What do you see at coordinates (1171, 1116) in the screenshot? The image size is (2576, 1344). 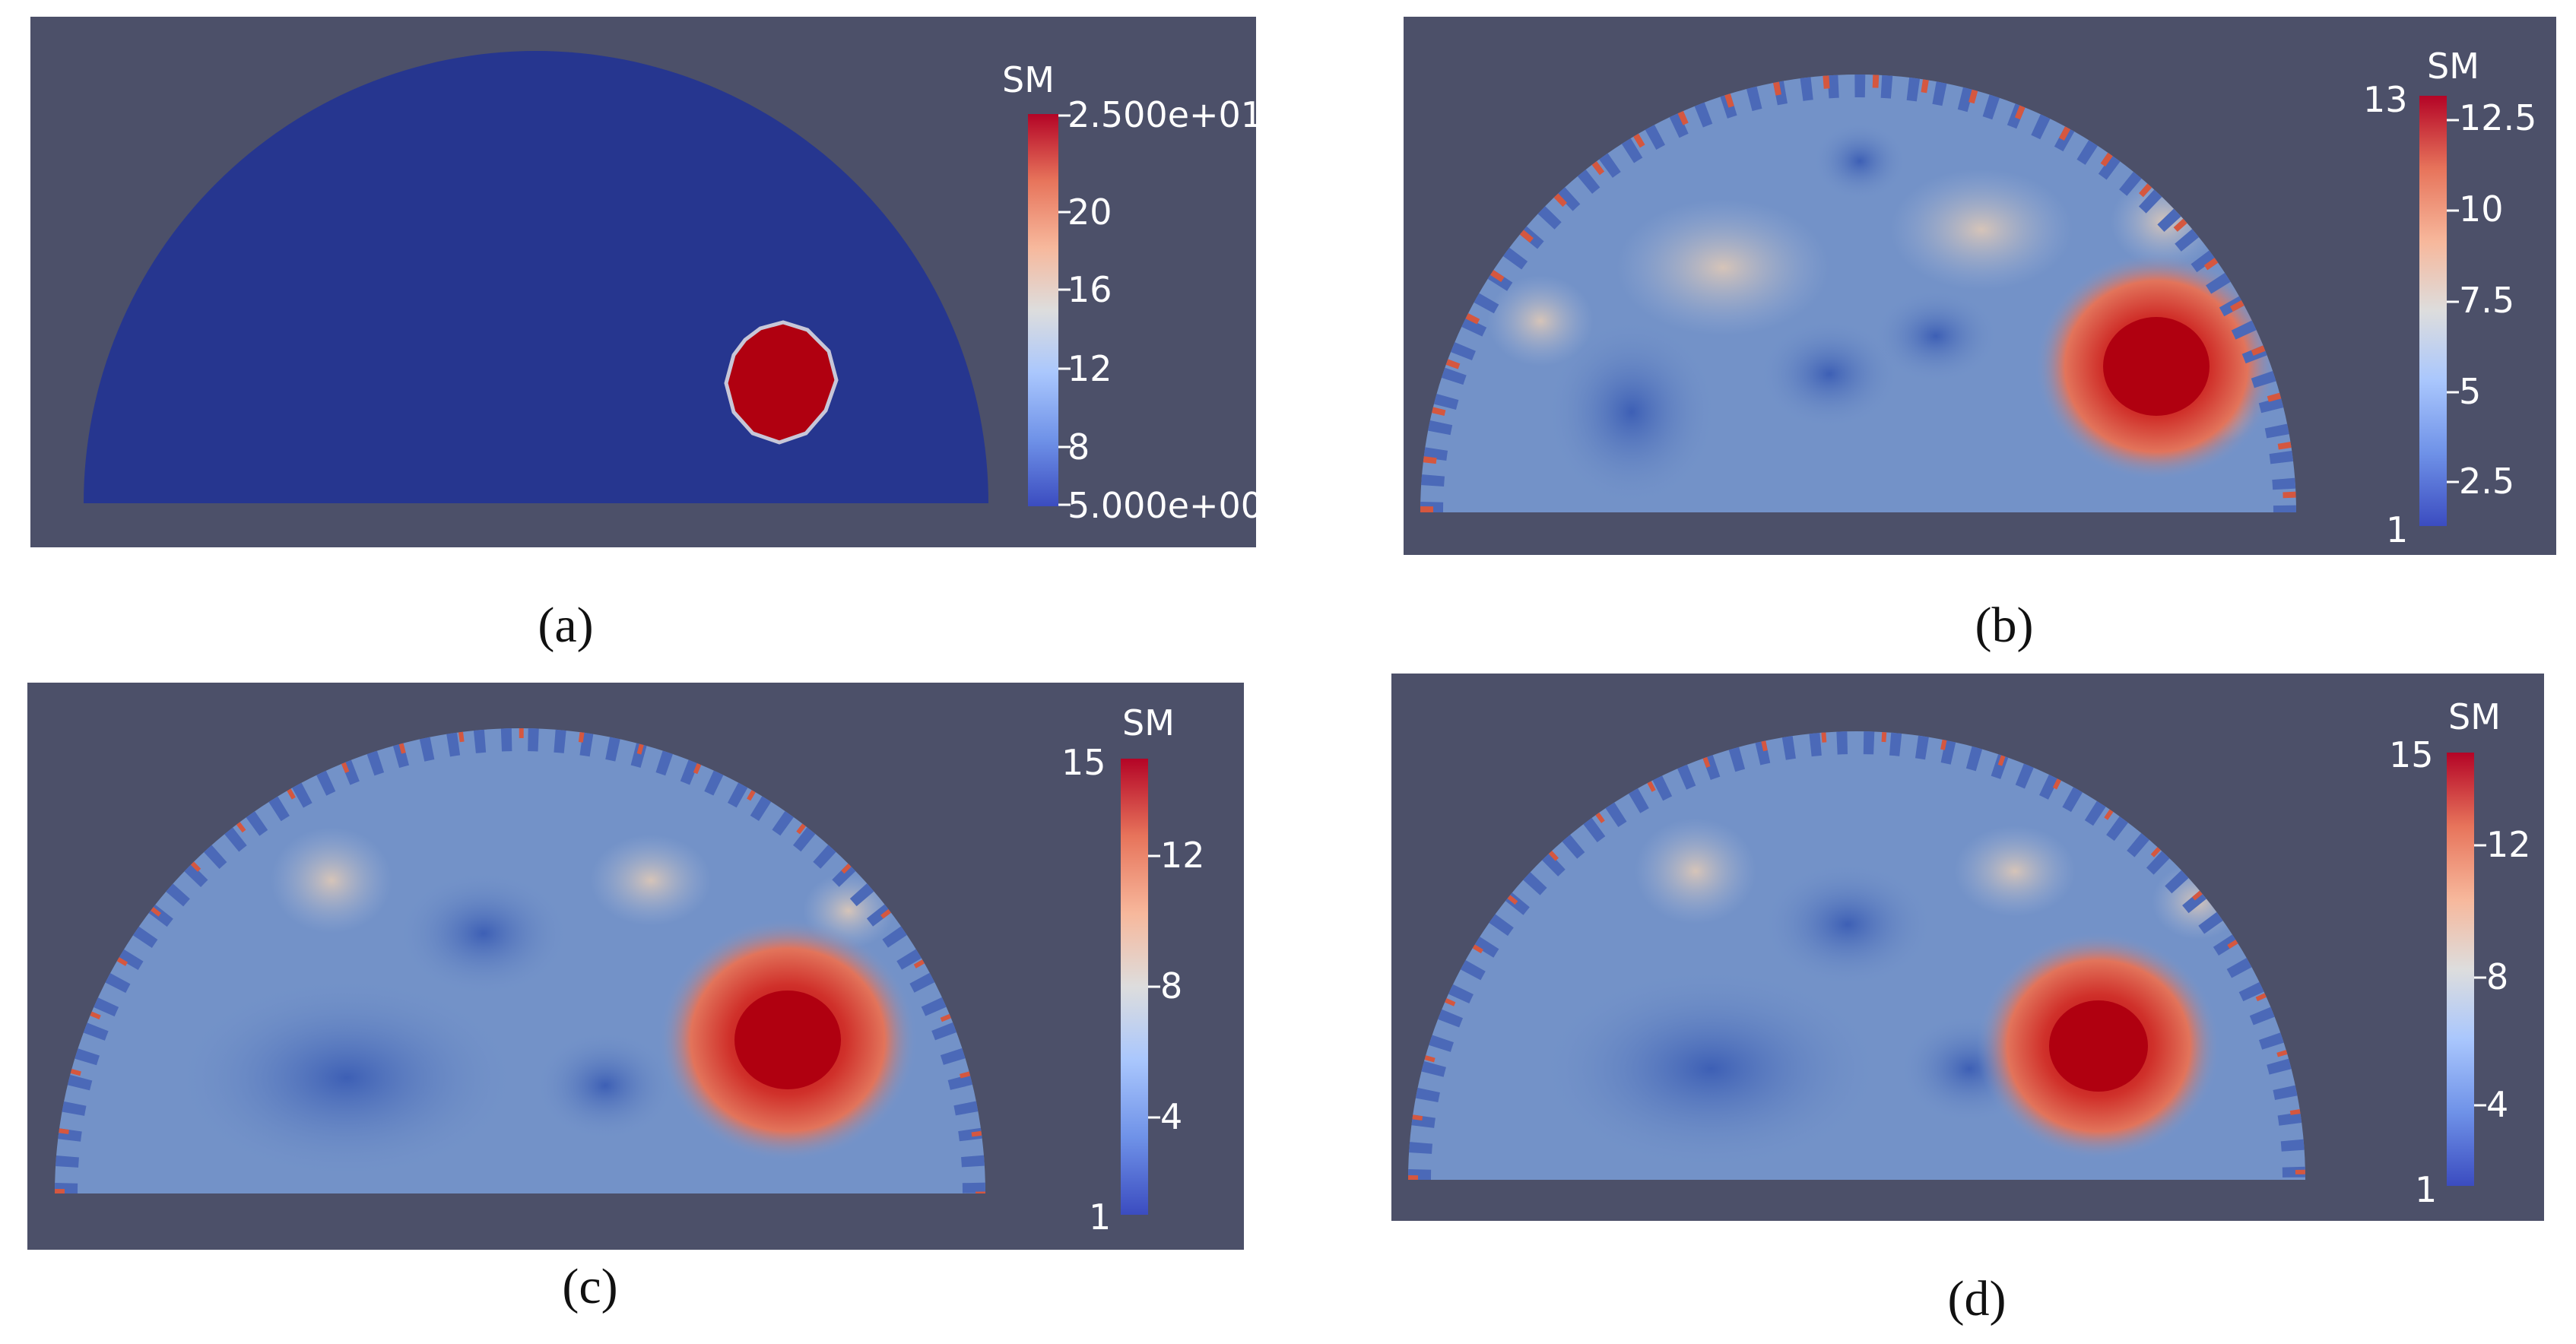 I see `colorbar-c-tick-label: 4` at bounding box center [1171, 1116].